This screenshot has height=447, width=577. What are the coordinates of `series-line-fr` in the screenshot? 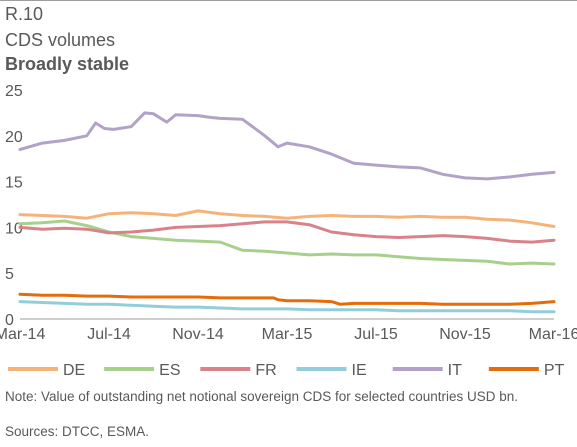 It's located at (287, 232).